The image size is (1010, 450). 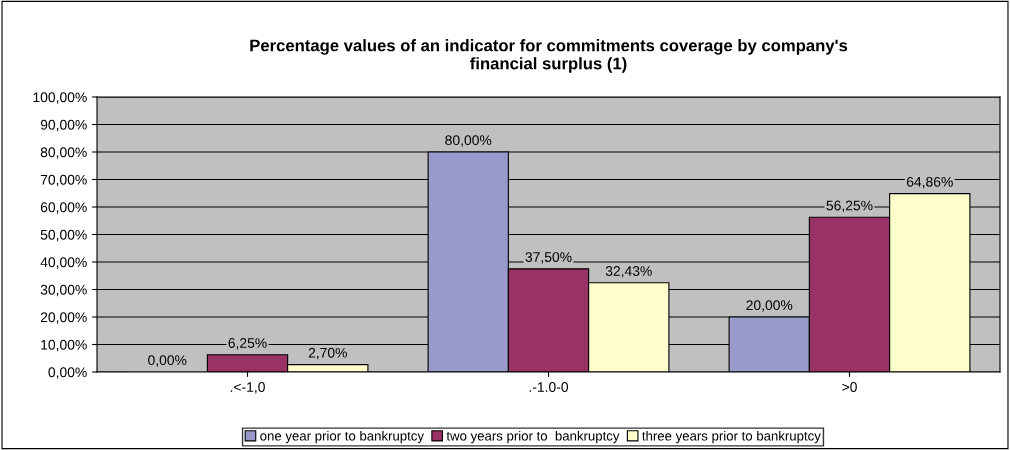 I want to click on data-label: 56,25%, so click(x=849, y=206).